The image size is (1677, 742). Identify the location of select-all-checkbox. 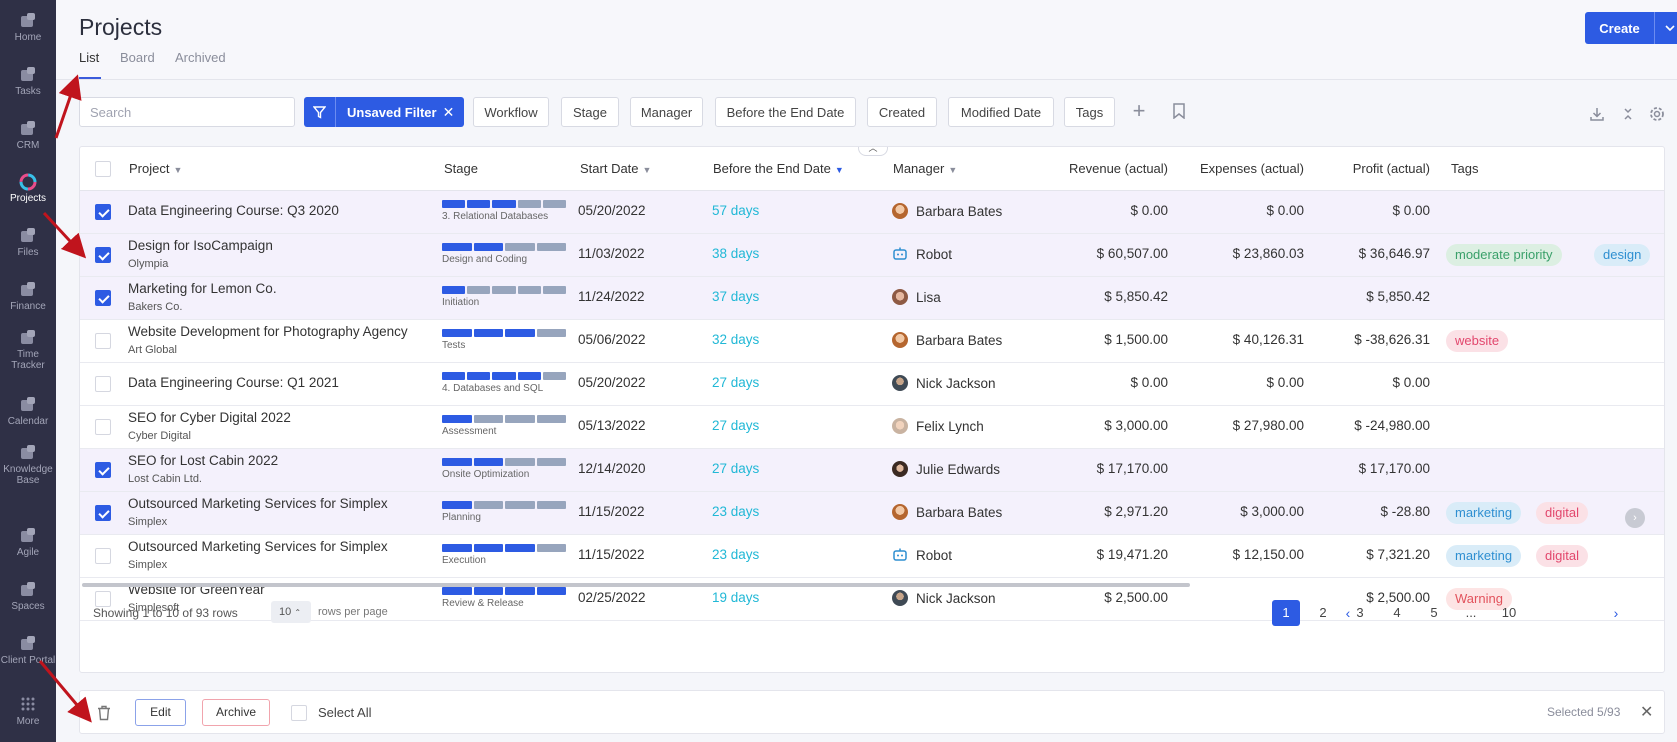
(299, 713).